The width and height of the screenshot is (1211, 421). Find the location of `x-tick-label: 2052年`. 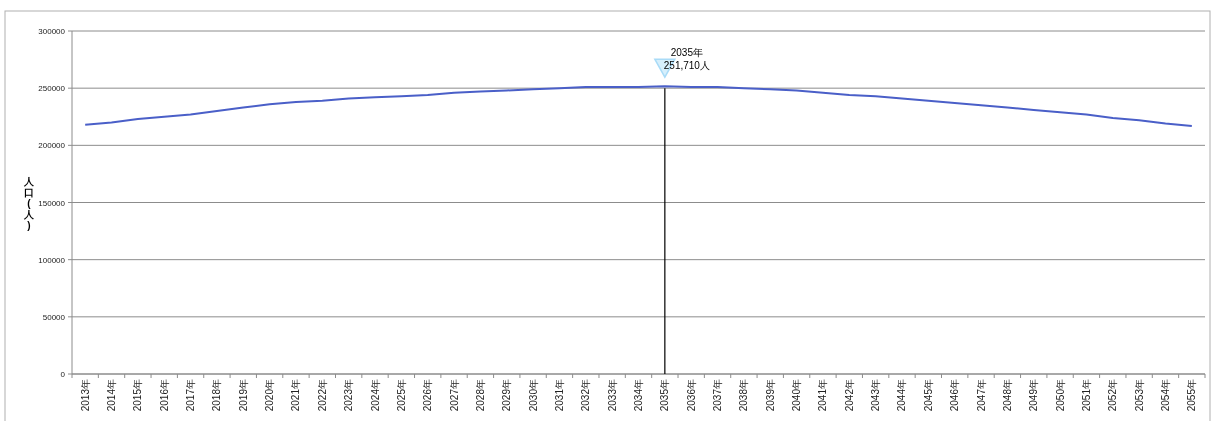

x-tick-label: 2052年 is located at coordinates (1113, 395).